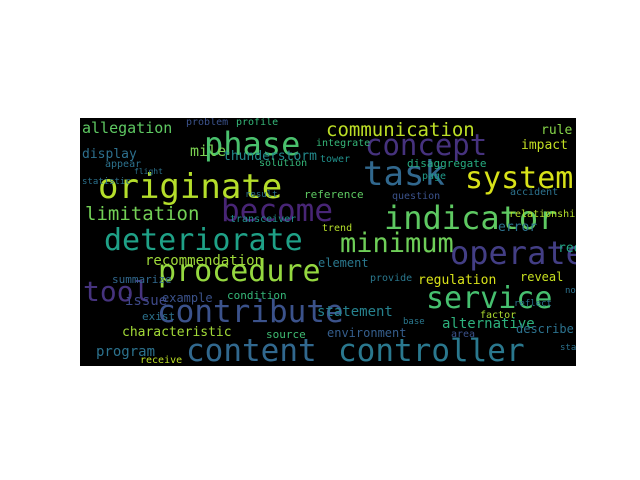 Image resolution: width=640 pixels, height=480 pixels. Describe the element at coordinates (542, 277) in the screenshot. I see `cloud-word: reveal` at that location.